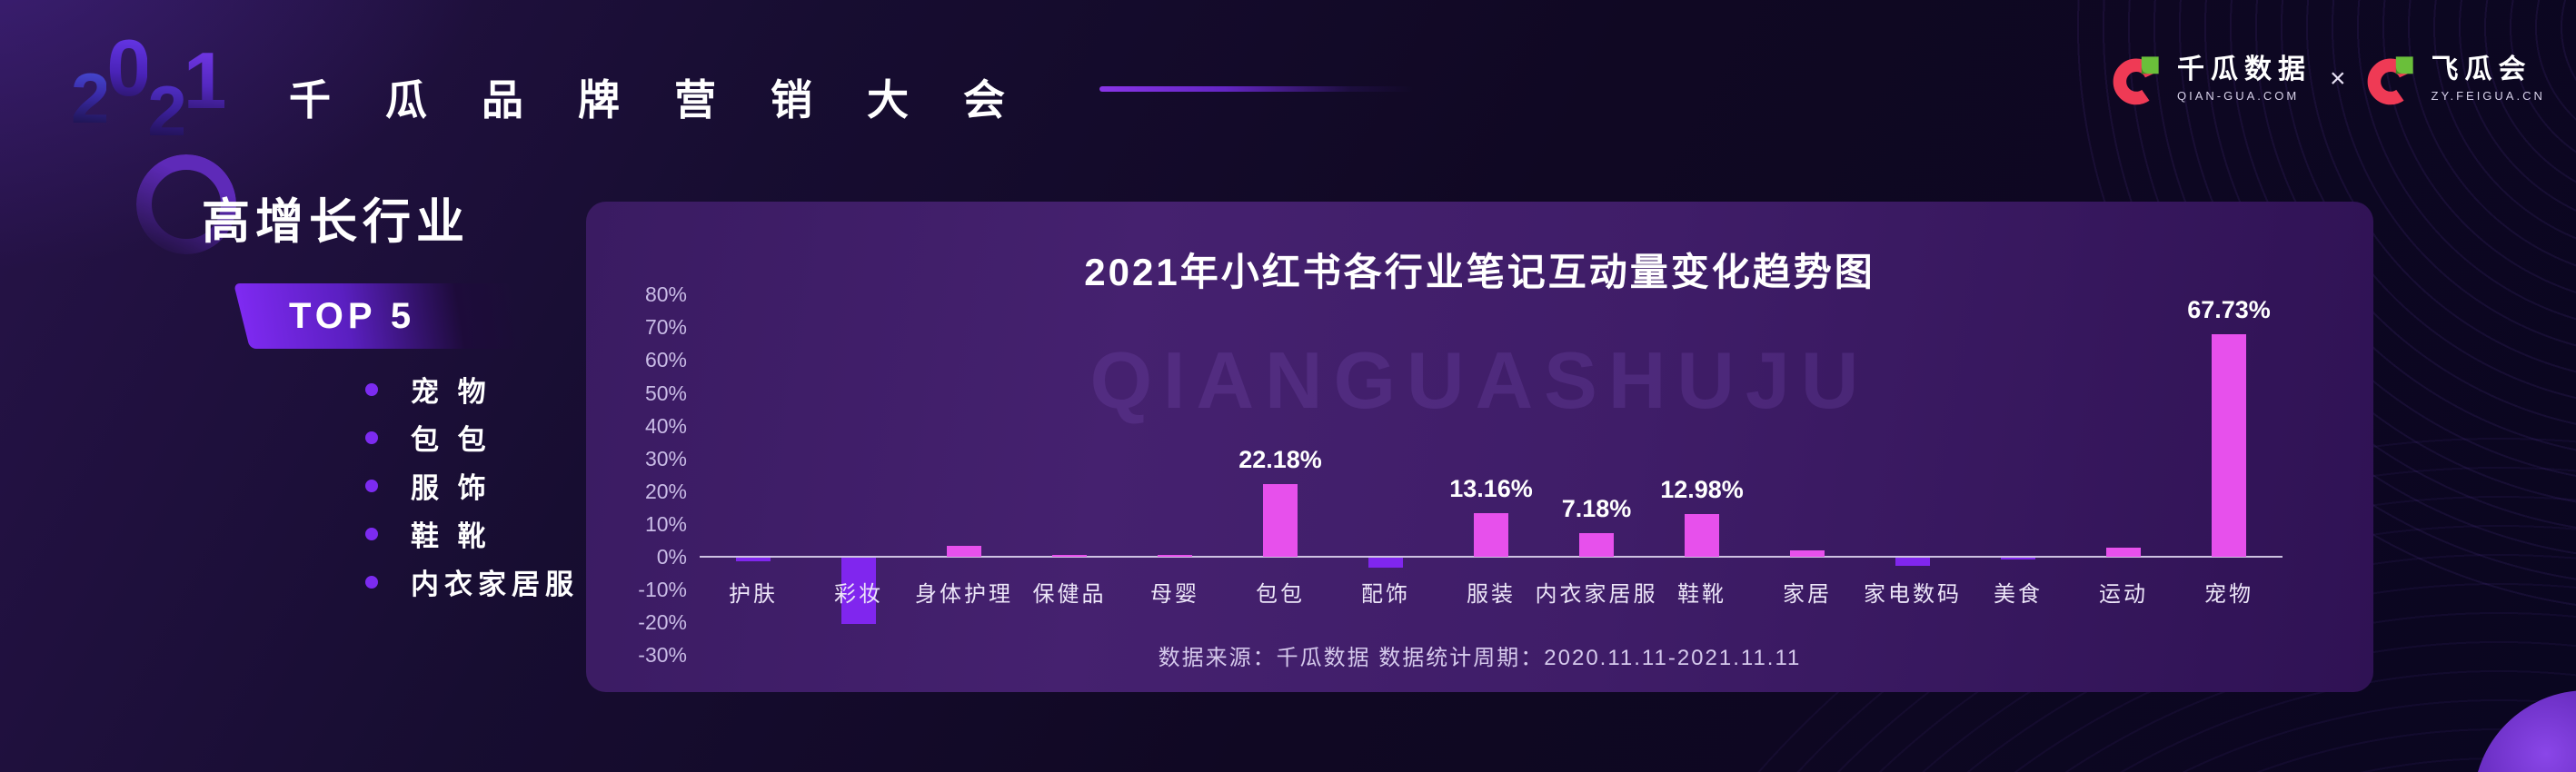 Image resolution: width=2576 pixels, height=772 pixels. What do you see at coordinates (1702, 594) in the screenshot?
I see `category-label-鞋靴: 鞋靴` at bounding box center [1702, 594].